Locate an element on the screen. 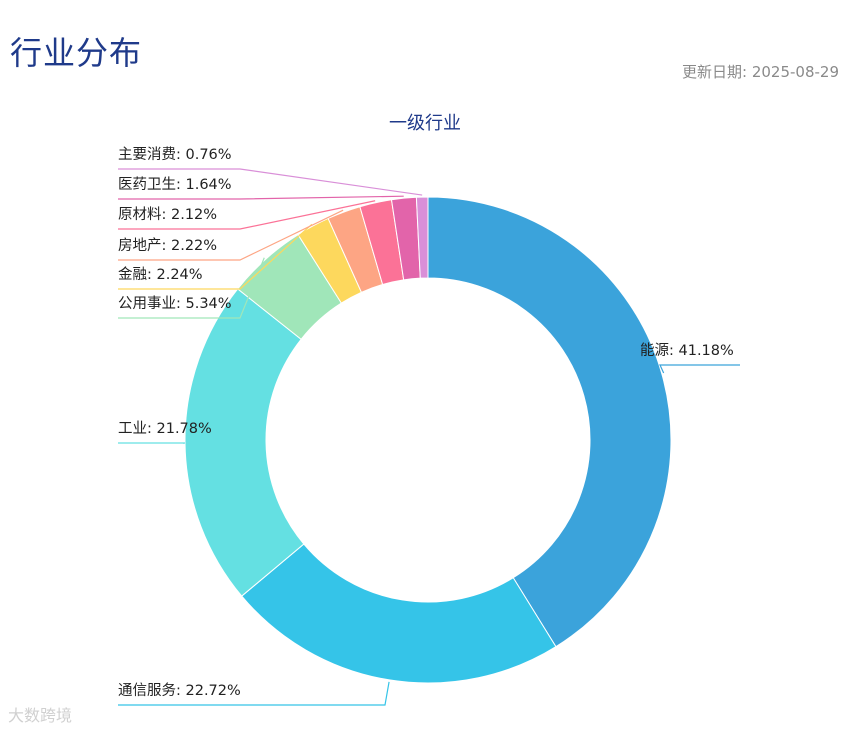 The image size is (849, 732). slice-label-6: 原材料: 2.12% is located at coordinates (167, 214).